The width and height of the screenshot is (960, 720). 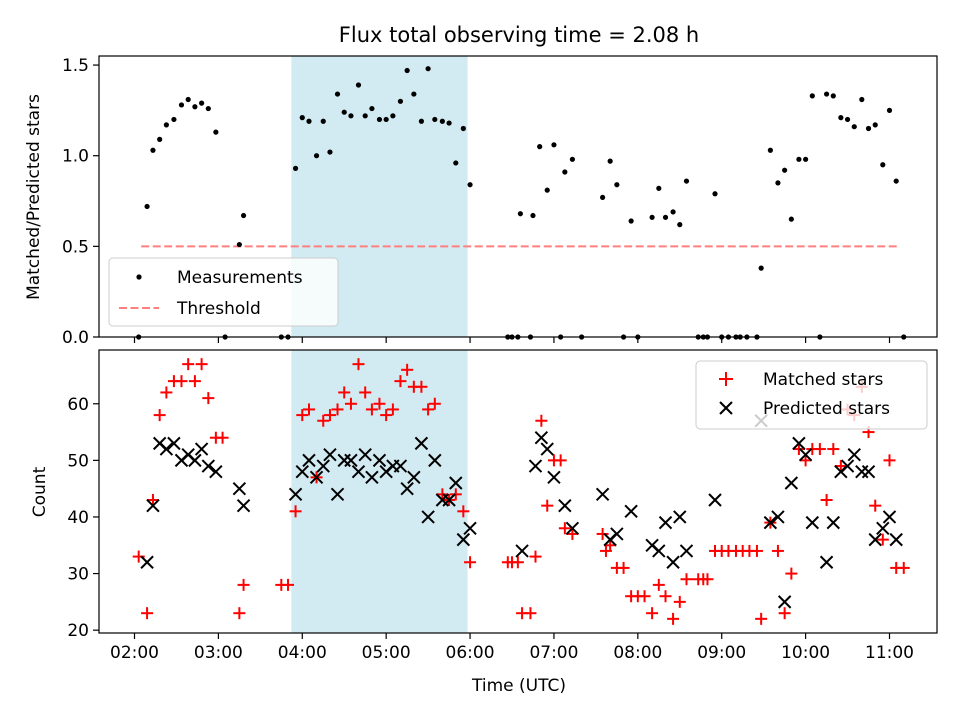 What do you see at coordinates (40, 491) in the screenshot?
I see `bottom-y-axis-label: Count` at bounding box center [40, 491].